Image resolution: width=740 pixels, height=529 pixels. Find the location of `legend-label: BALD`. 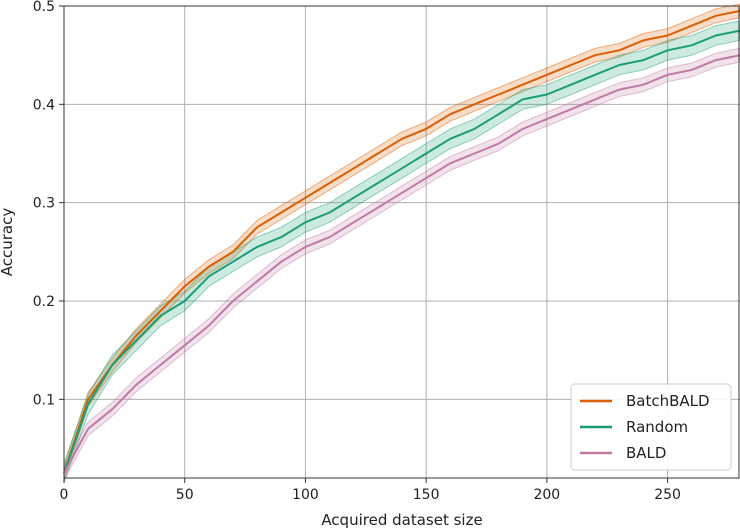

legend-label: BALD is located at coordinates (646, 453).